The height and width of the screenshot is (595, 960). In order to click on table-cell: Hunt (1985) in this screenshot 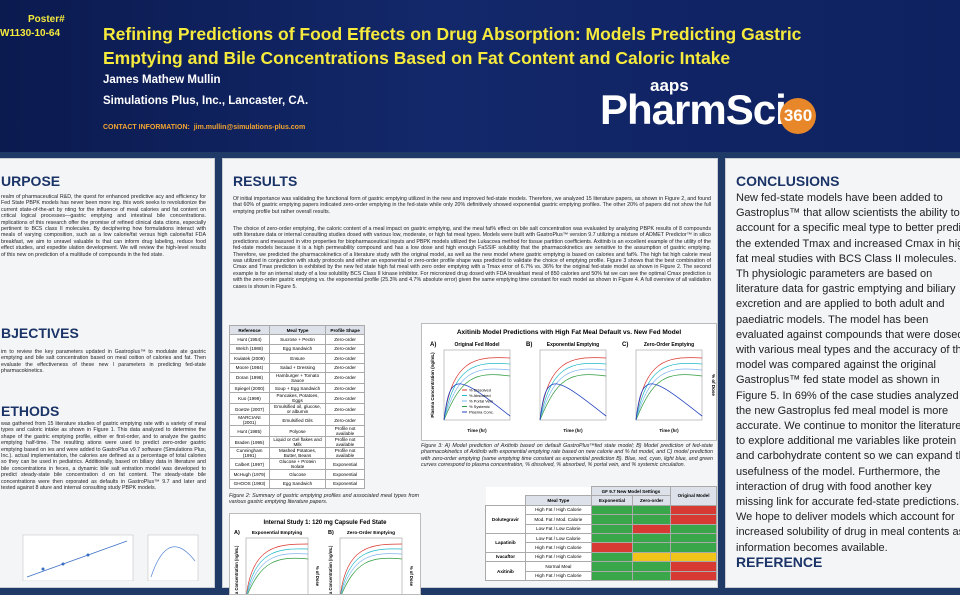, I will do `click(249, 431)`.